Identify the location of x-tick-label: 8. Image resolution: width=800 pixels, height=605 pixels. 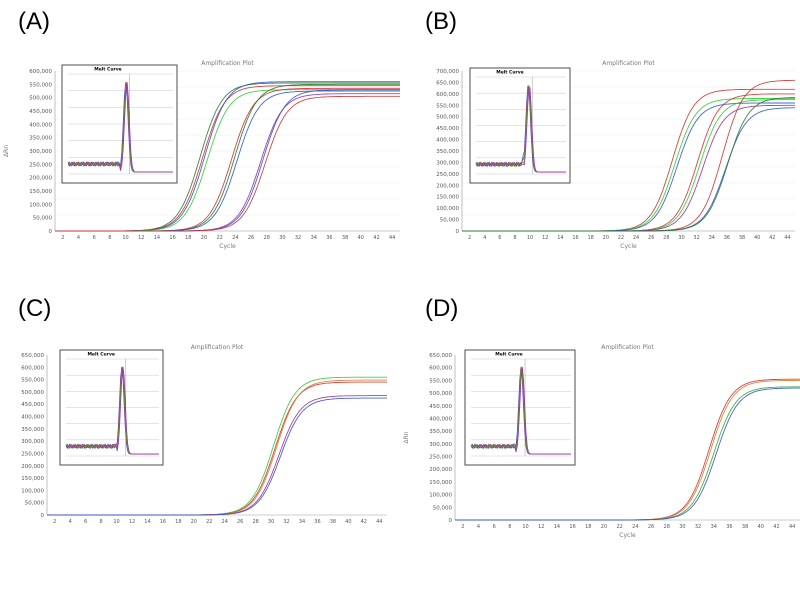
(509, 527).